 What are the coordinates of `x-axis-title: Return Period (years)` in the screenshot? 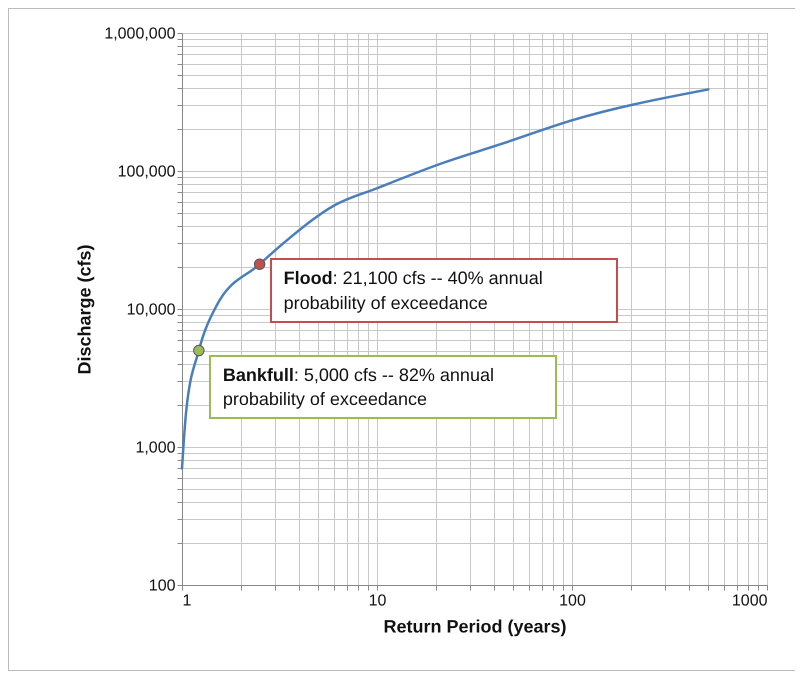 It's located at (475, 626).